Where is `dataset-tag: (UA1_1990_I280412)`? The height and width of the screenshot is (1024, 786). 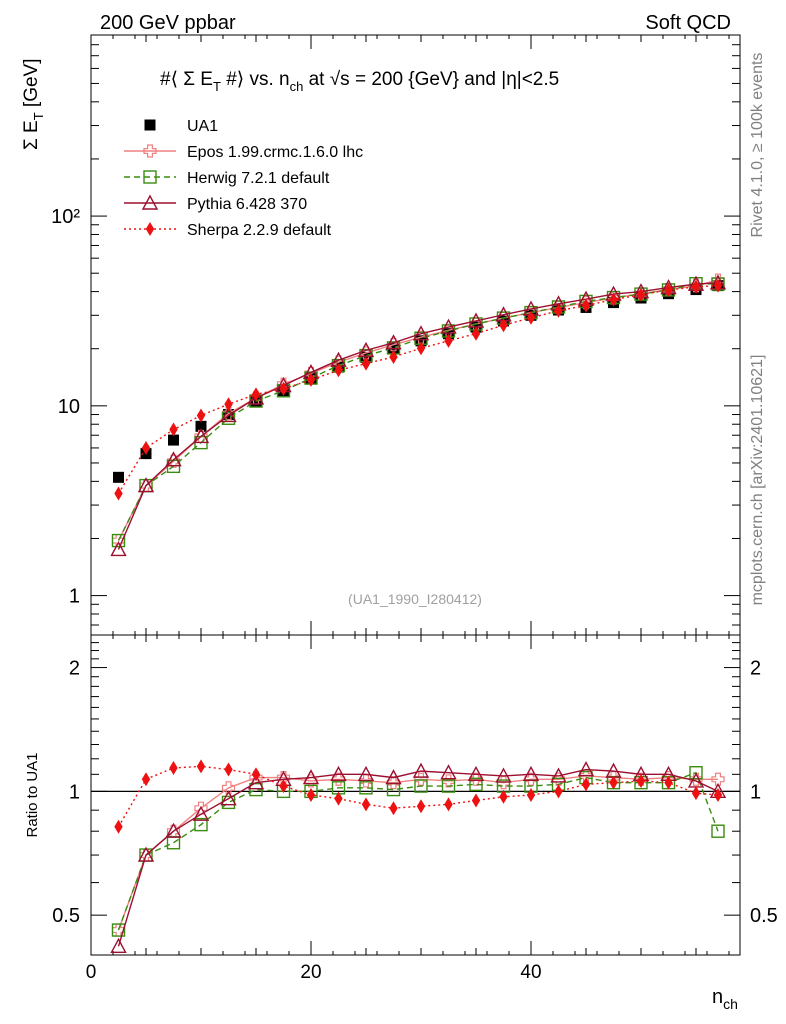 dataset-tag: (UA1_1990_I280412) is located at coordinates (415, 599).